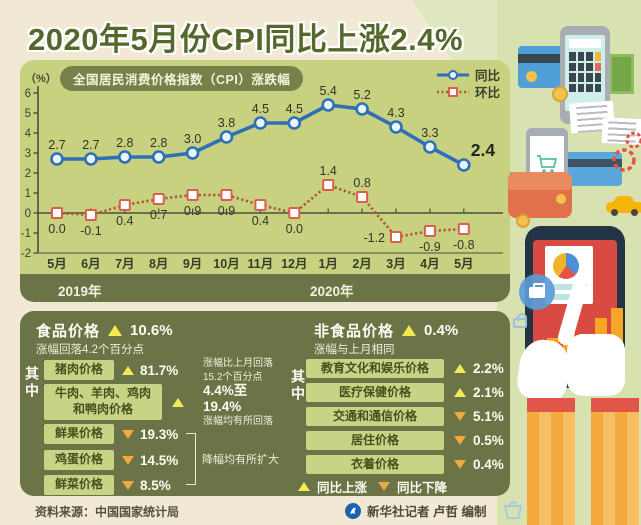 The image size is (641, 525). Describe the element at coordinates (332, 291) in the screenshot. I see `year-2020-label: 2020年` at that location.